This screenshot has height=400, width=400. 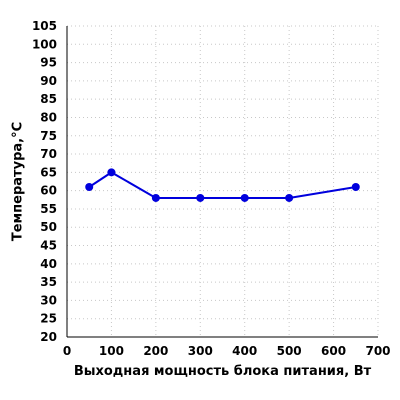 What do you see at coordinates (111, 351) in the screenshot?
I see `x-tick-label: 100` at bounding box center [111, 351].